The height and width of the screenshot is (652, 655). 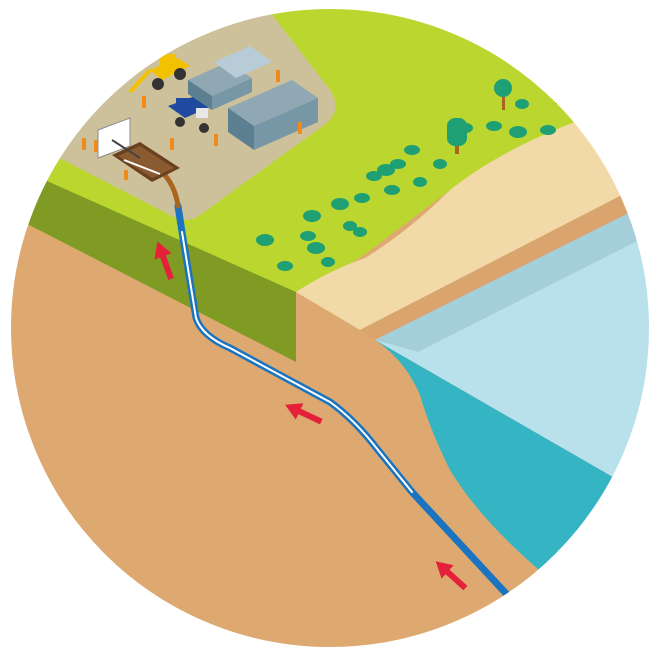 I want to click on excavator-icon, so click(x=159, y=74).